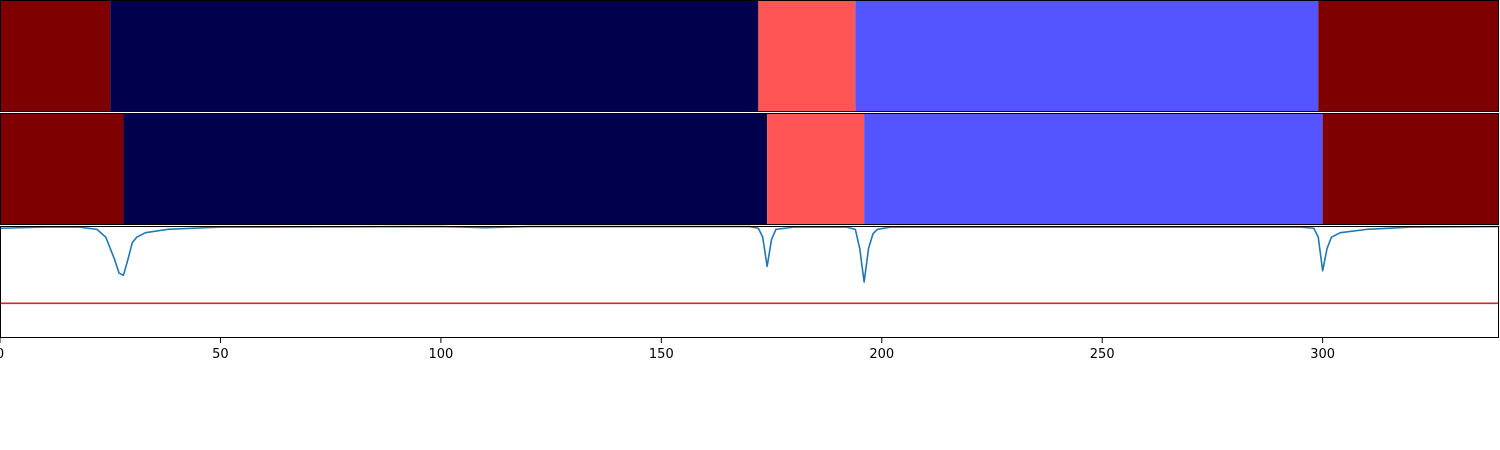  What do you see at coordinates (1322, 354) in the screenshot?
I see `x-tick-label: 300` at bounding box center [1322, 354].